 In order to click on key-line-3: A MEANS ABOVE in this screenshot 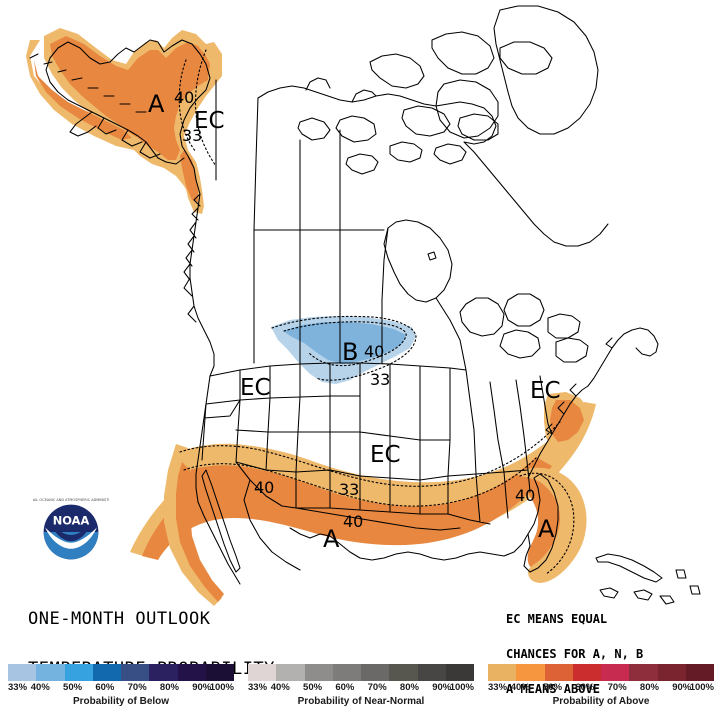, I will do `click(553, 689)`.